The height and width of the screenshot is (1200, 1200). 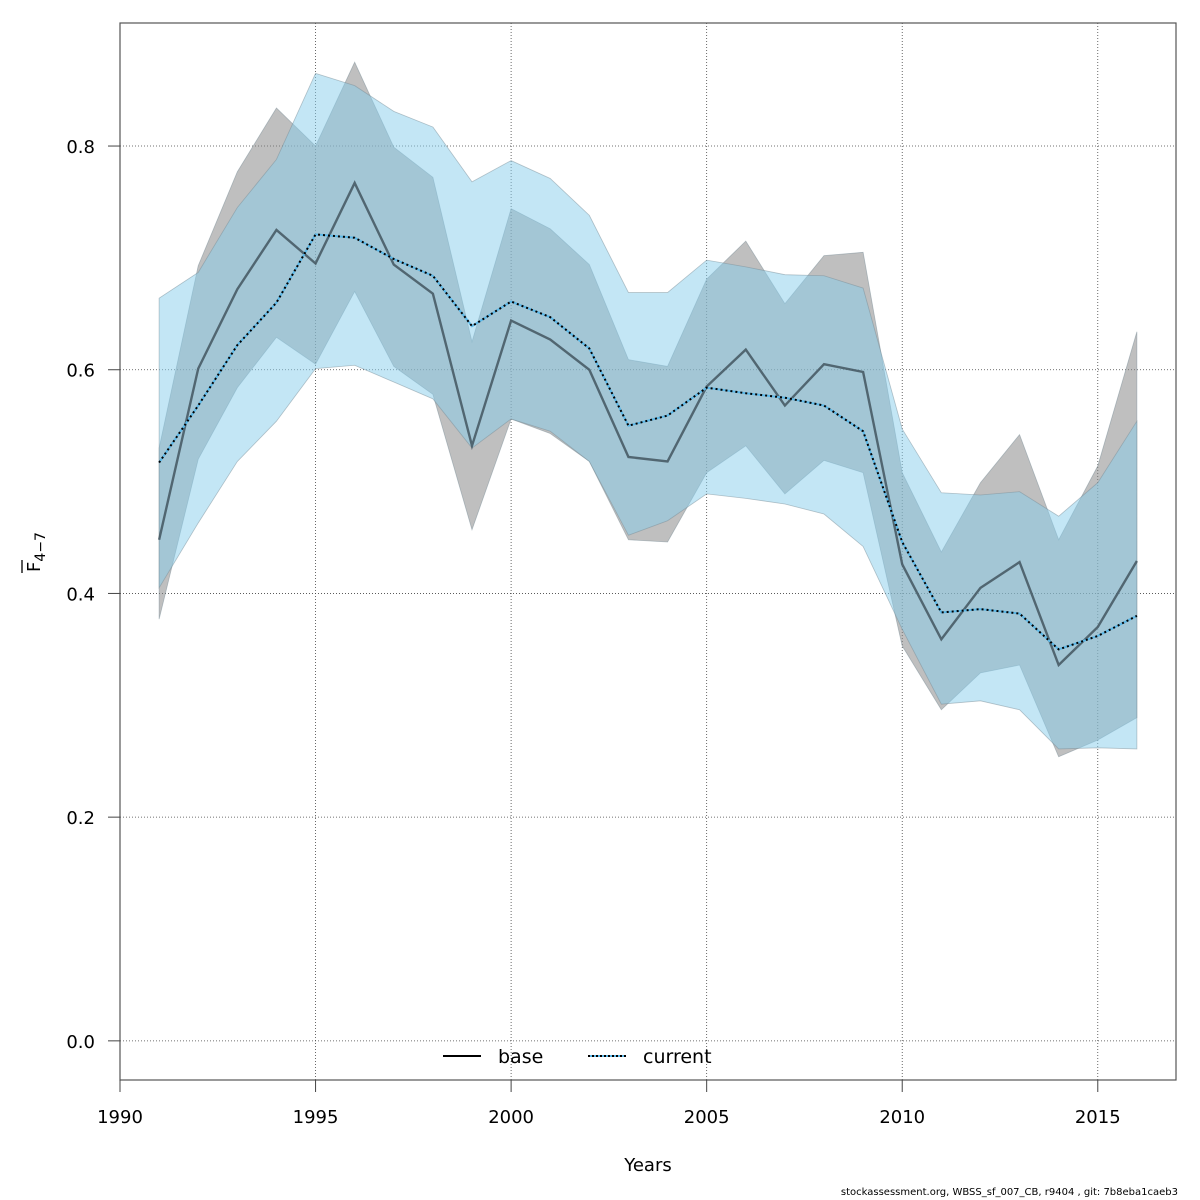 What do you see at coordinates (577, 1057) in the screenshot?
I see `legend: base current` at bounding box center [577, 1057].